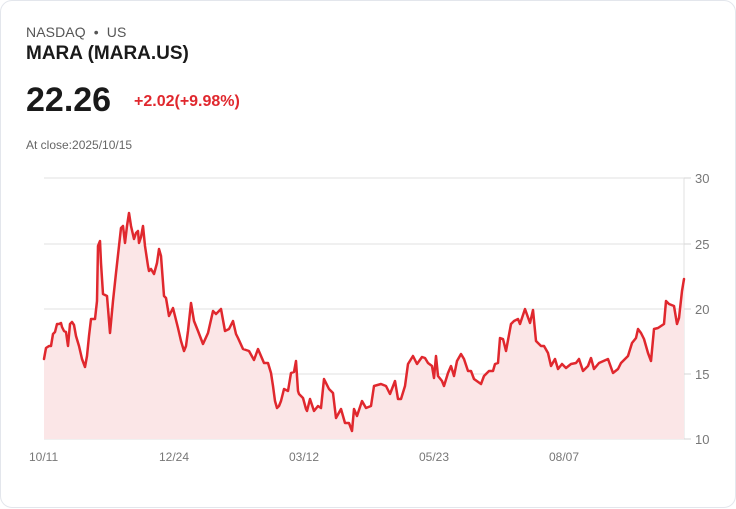 Image resolution: width=736 pixels, height=509 pixels. What do you see at coordinates (56, 32) in the screenshot?
I see `exchange-name: NASDAQ` at bounding box center [56, 32].